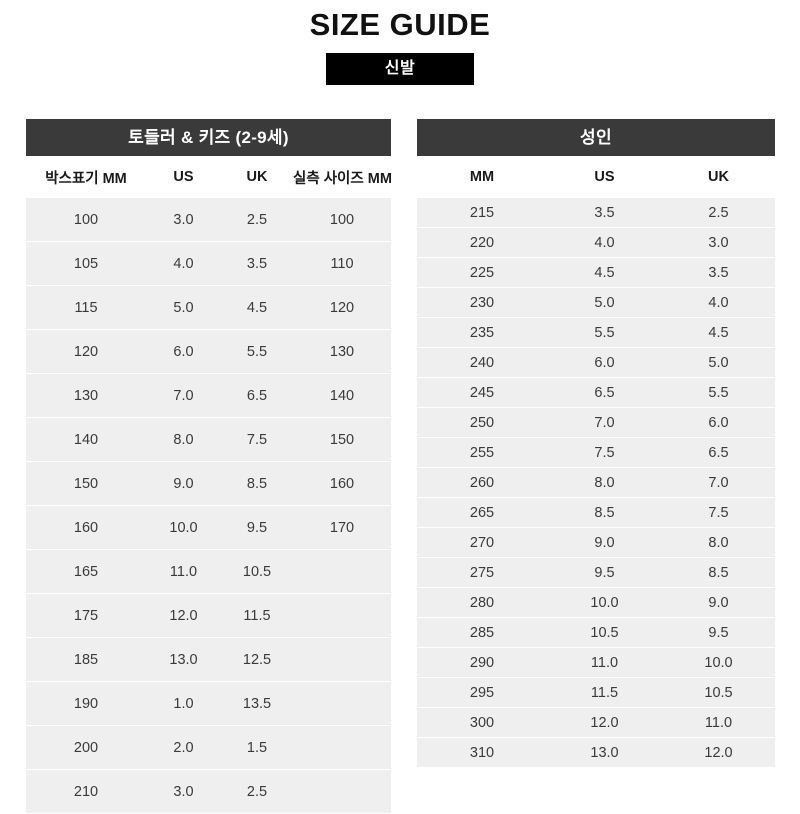  I want to click on table-row: 290 11.0 10.0, so click(596, 662).